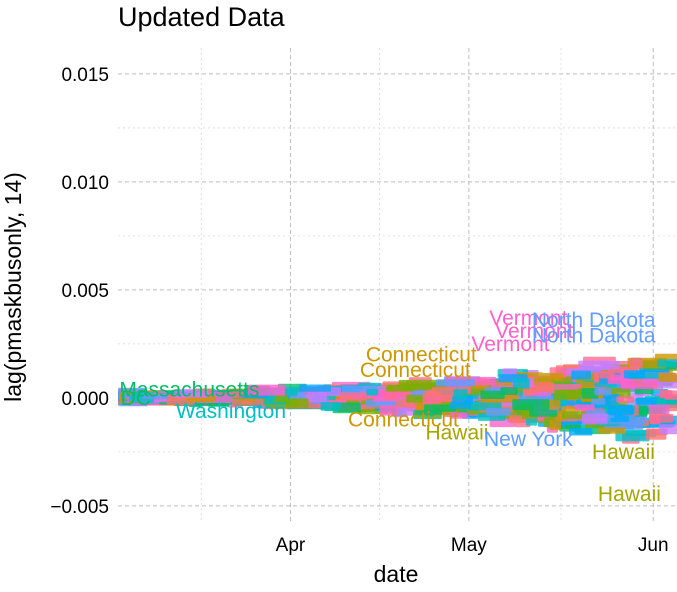 This screenshot has height=592, width=677. I want to click on y-tick-labels: 0.015 0.010 0.005 0.000 −0.005, so click(79, 291).